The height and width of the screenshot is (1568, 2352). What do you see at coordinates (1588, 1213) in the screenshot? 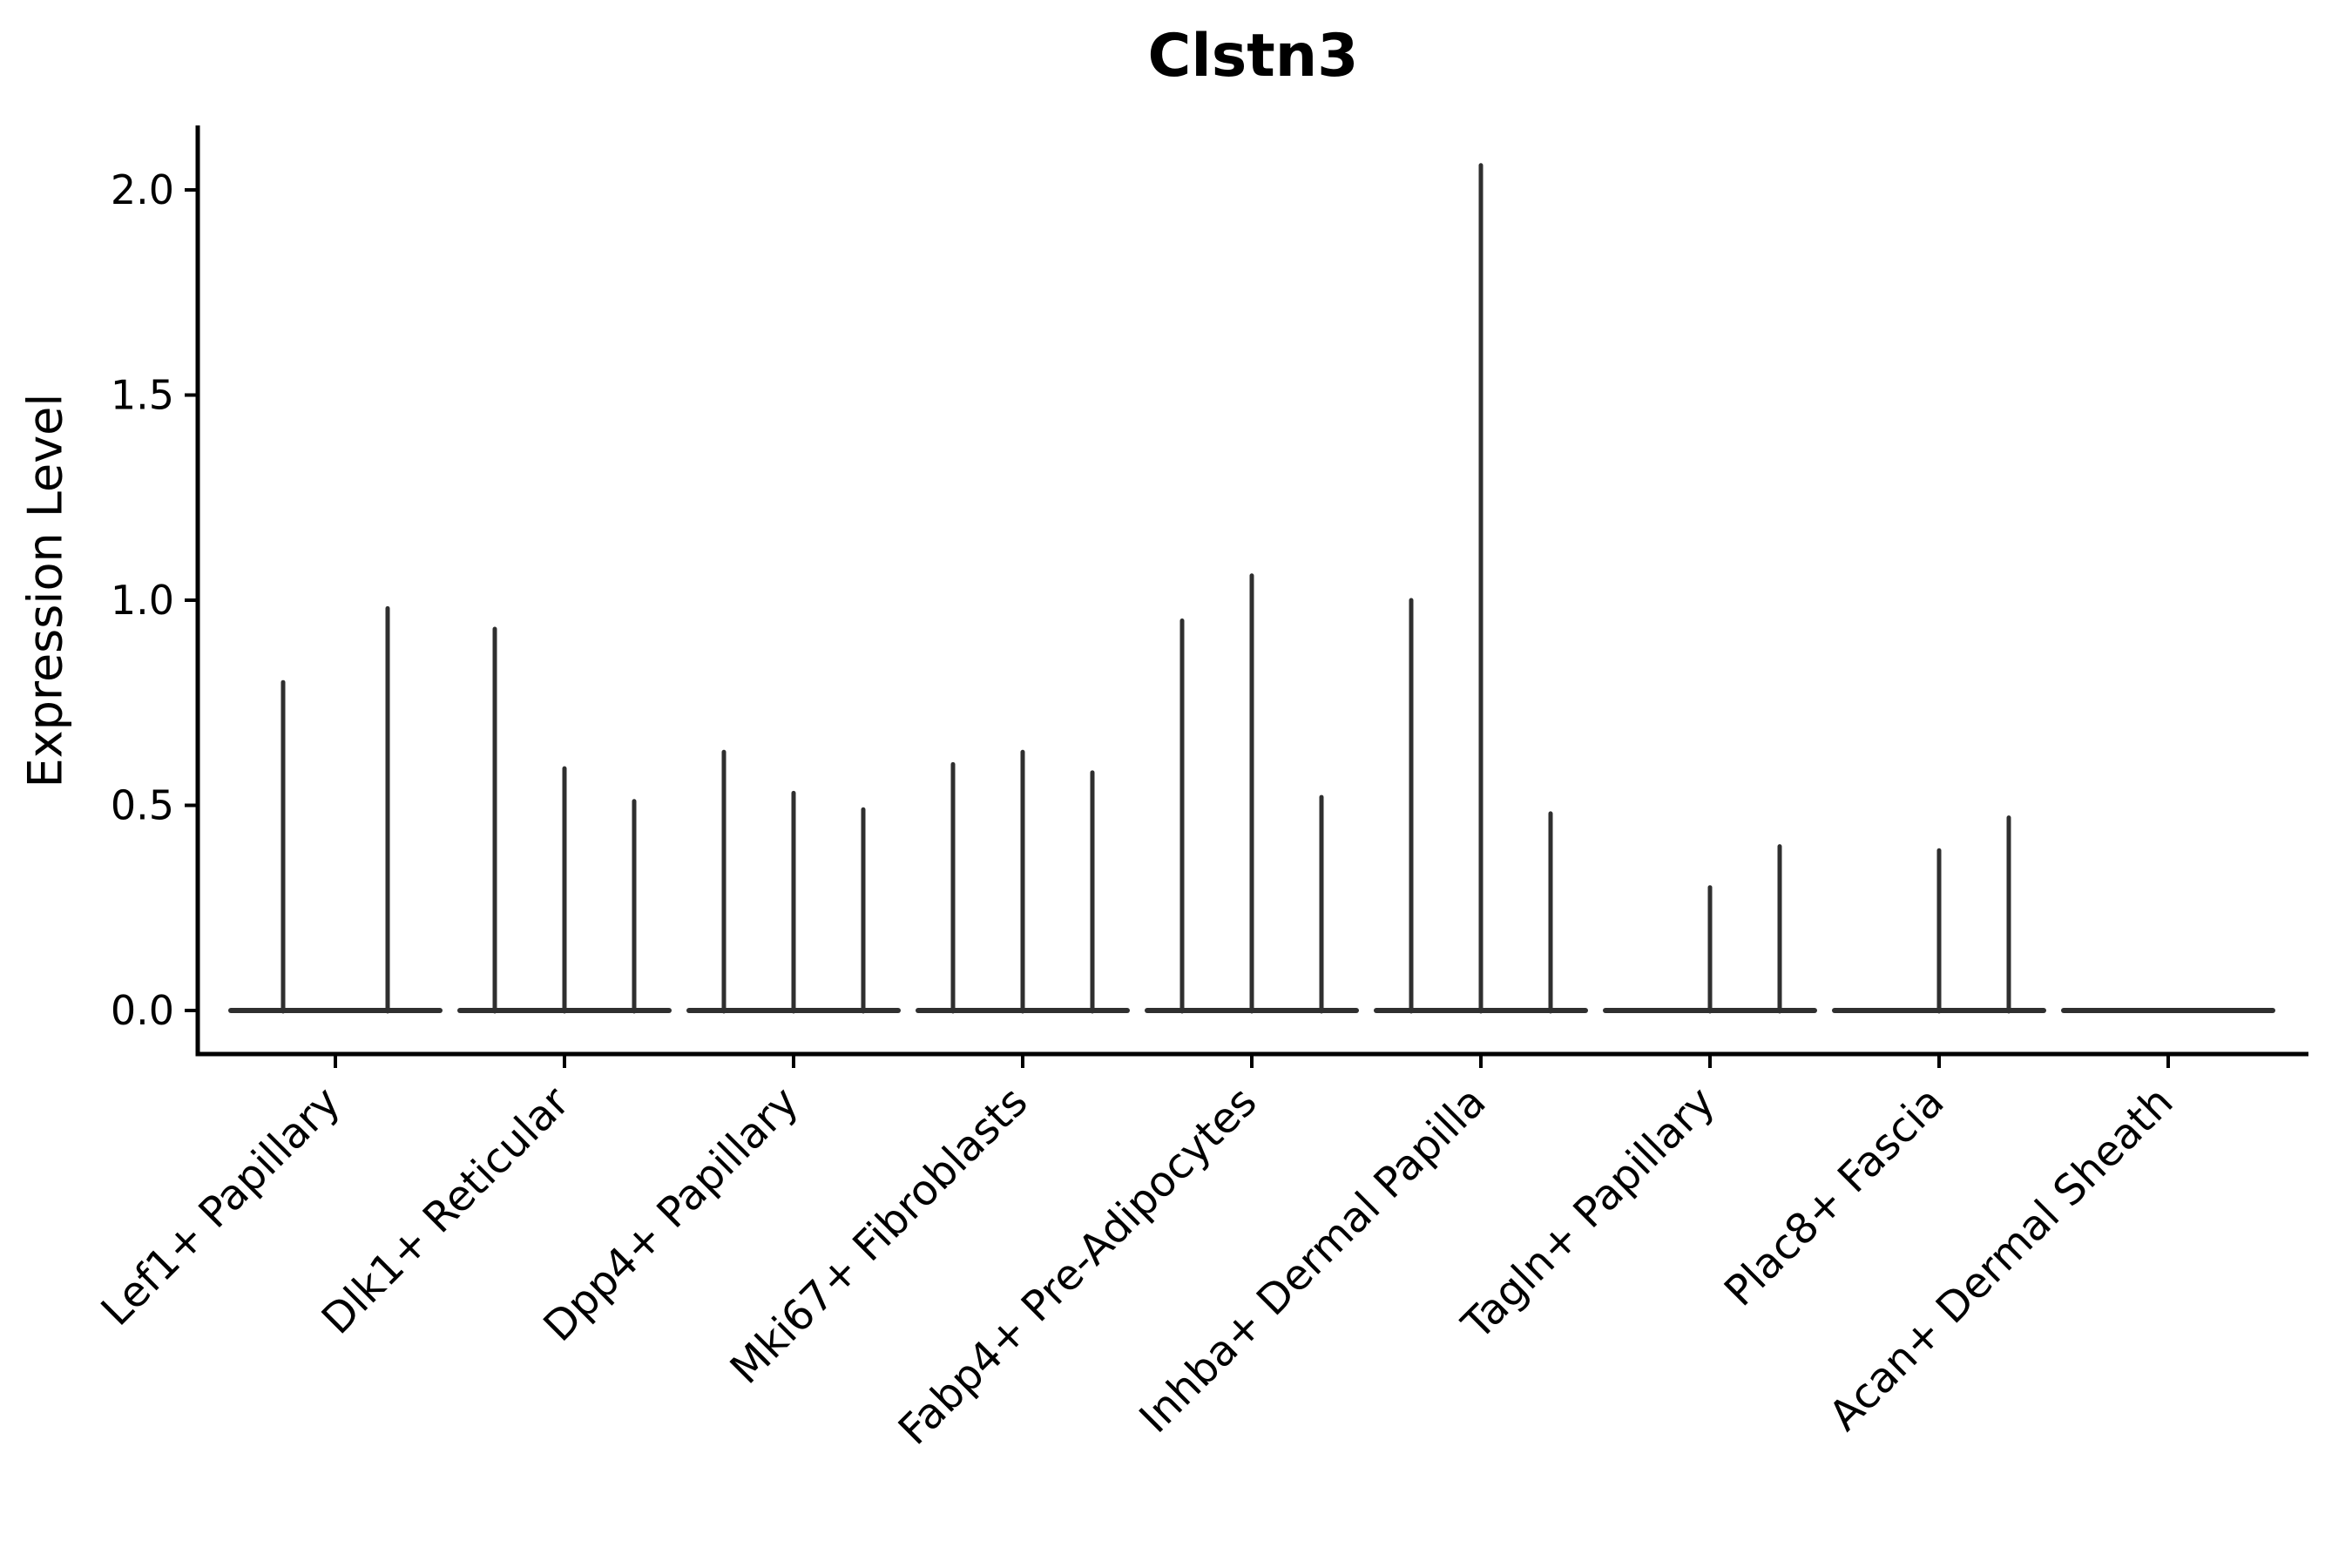
I see `x-tick-label: Tagln+ Papillary` at bounding box center [1588, 1213].